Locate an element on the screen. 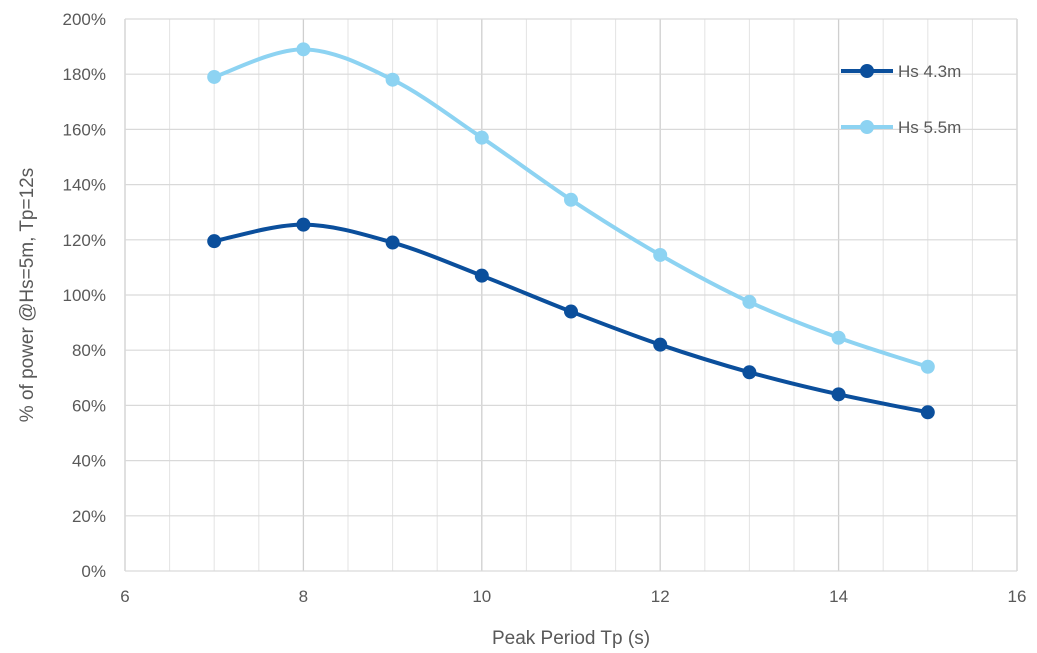  y-tick-label: 120% is located at coordinates (84, 240).